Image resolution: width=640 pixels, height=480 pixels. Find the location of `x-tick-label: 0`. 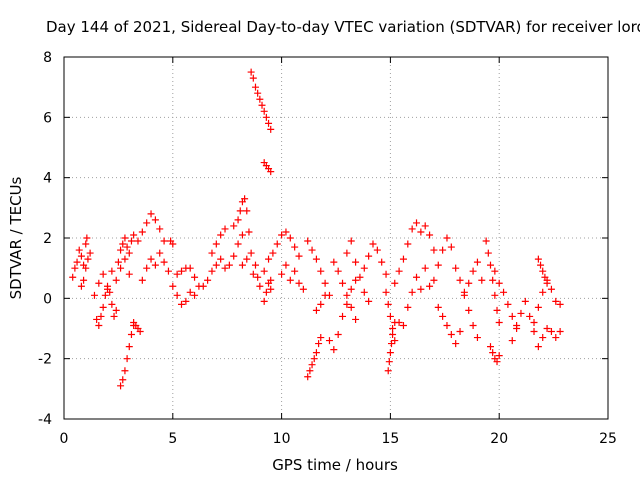

x-tick-label: 0 is located at coordinates (64, 439).